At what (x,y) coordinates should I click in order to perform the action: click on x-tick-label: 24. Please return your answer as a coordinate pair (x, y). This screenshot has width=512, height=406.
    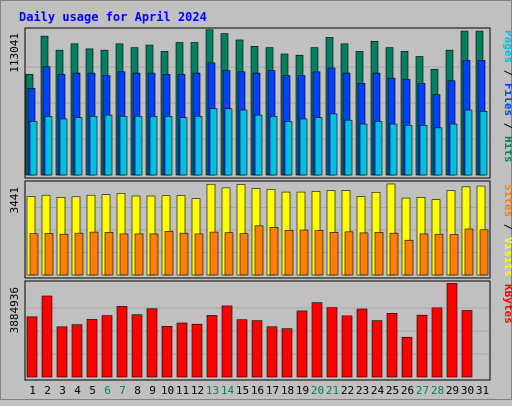
    Looking at the image, I should click on (378, 390).